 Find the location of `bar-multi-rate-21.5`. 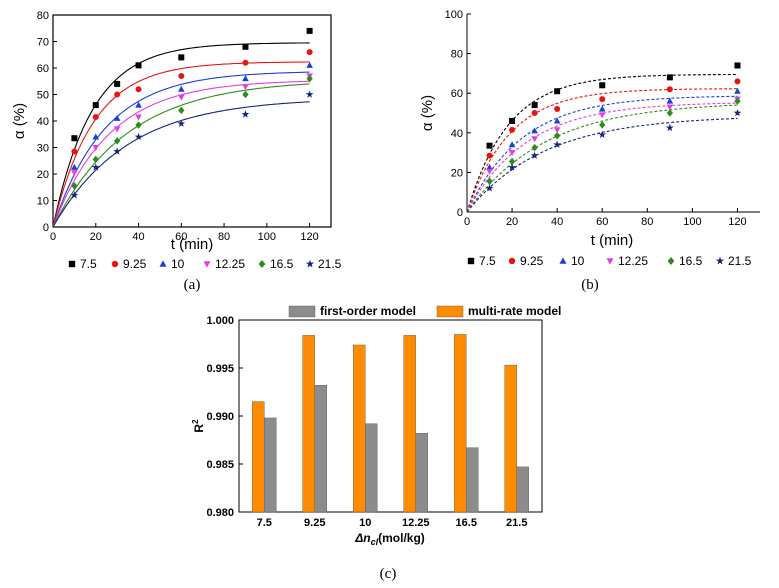

bar-multi-rate-21.5 is located at coordinates (510, 438).